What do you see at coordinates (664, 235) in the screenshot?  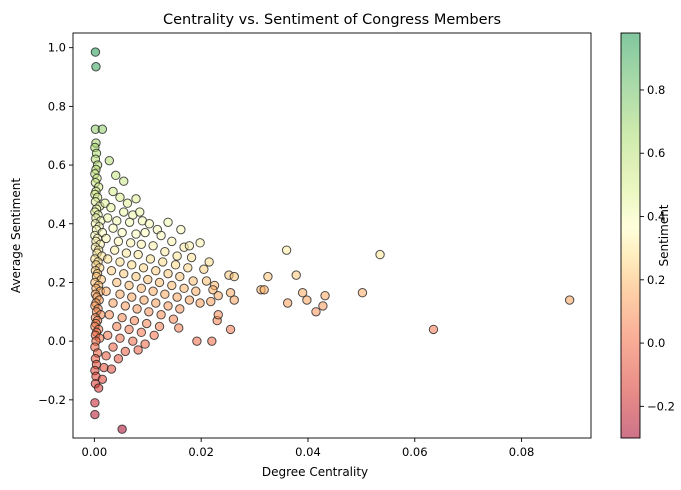 I see `colorbar-label: Sentiment` at bounding box center [664, 235].